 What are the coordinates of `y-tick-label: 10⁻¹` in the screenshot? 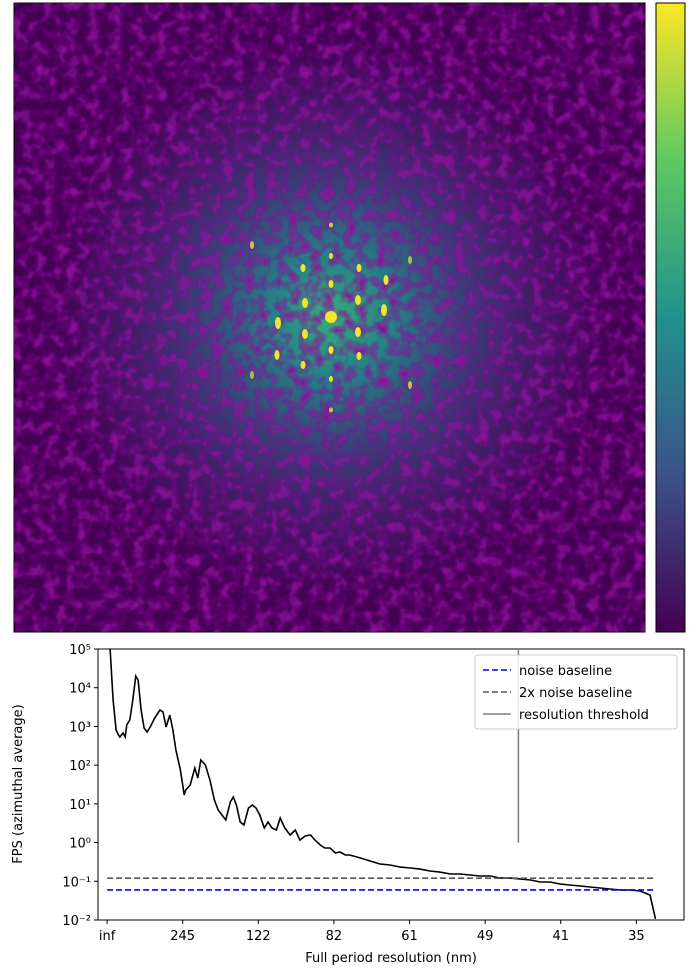 It's located at (76, 882).